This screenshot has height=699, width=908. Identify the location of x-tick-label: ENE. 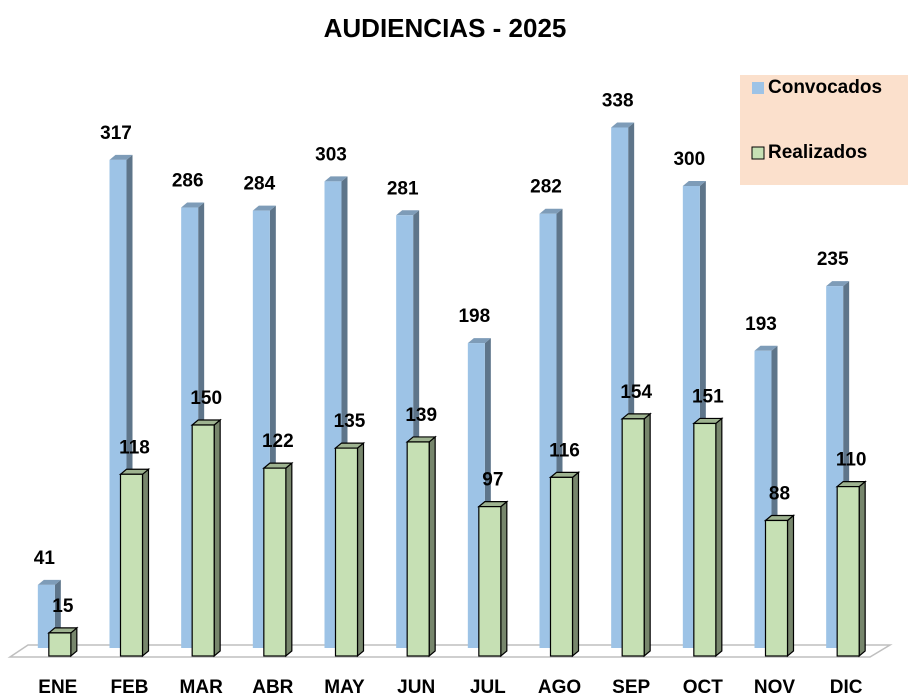
(57, 687).